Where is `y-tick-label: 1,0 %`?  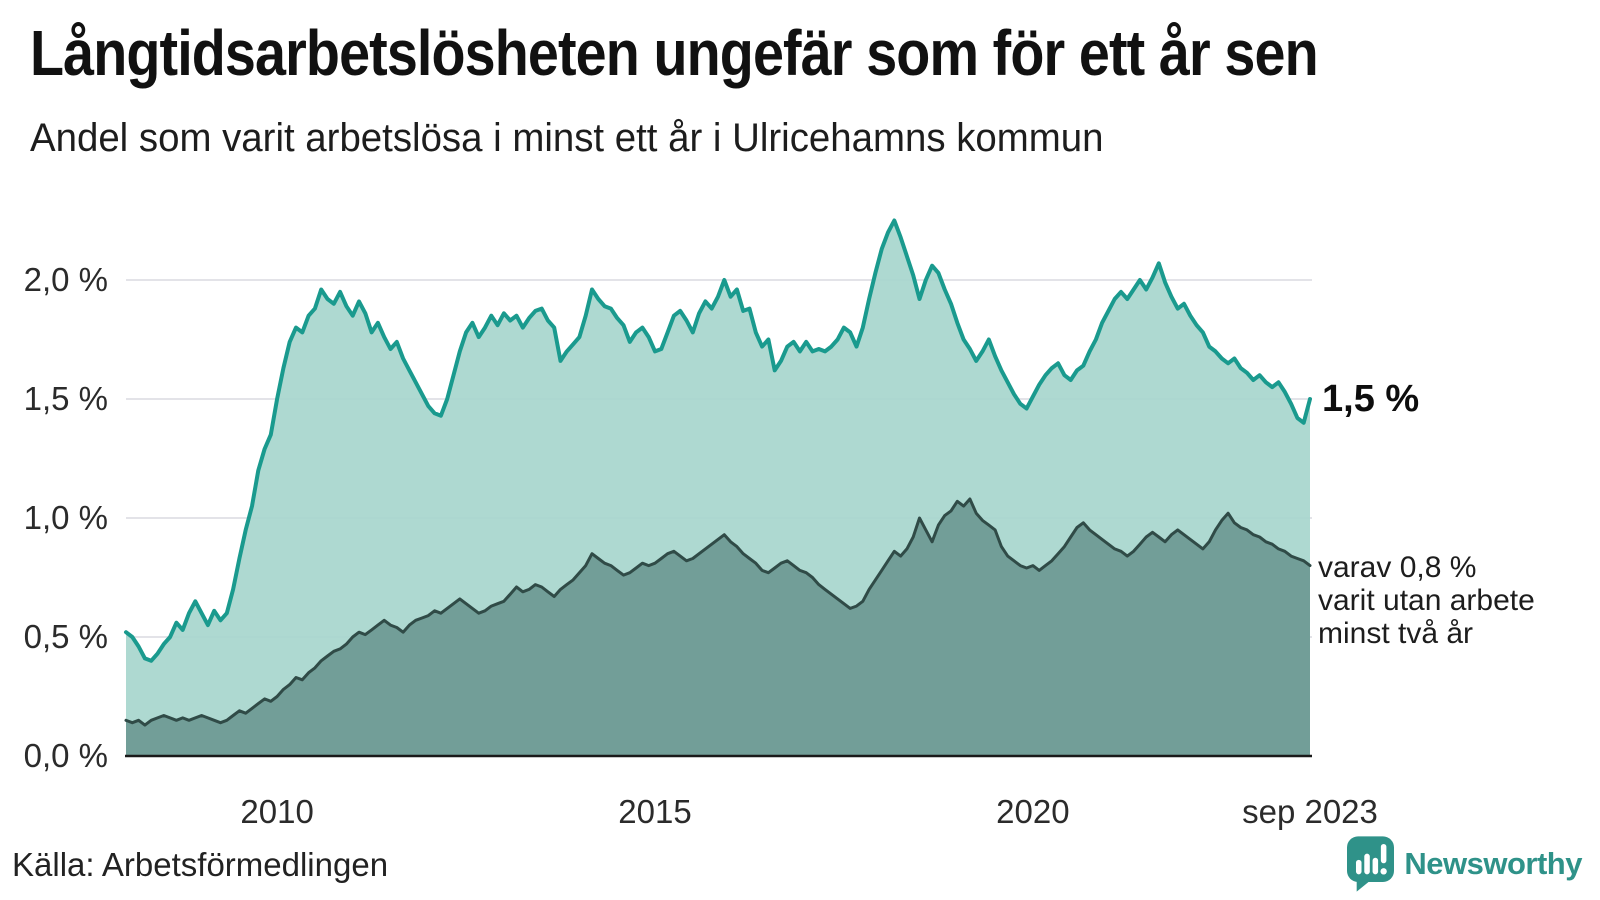 y-tick-label: 1,0 % is located at coordinates (65, 517).